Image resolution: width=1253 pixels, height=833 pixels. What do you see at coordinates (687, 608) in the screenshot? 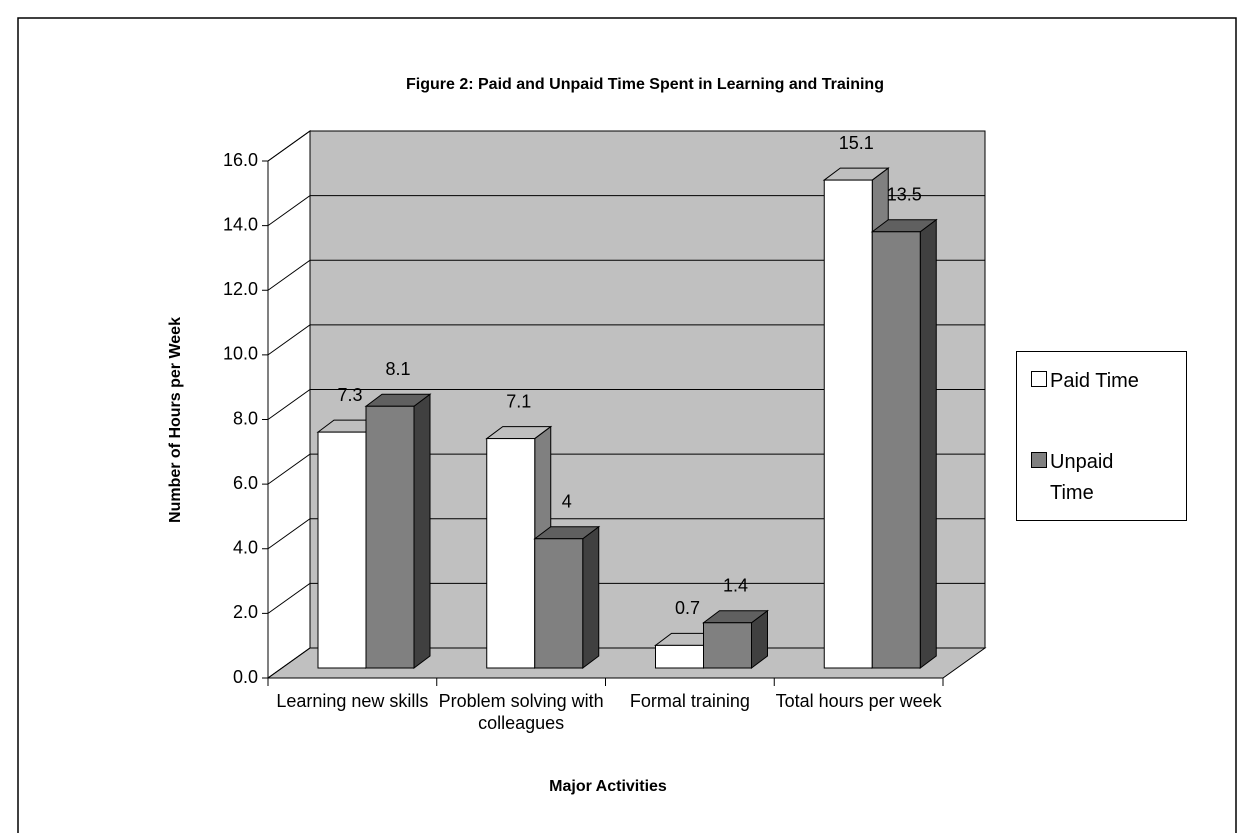
I see `value-label: 0.7` at bounding box center [687, 608].